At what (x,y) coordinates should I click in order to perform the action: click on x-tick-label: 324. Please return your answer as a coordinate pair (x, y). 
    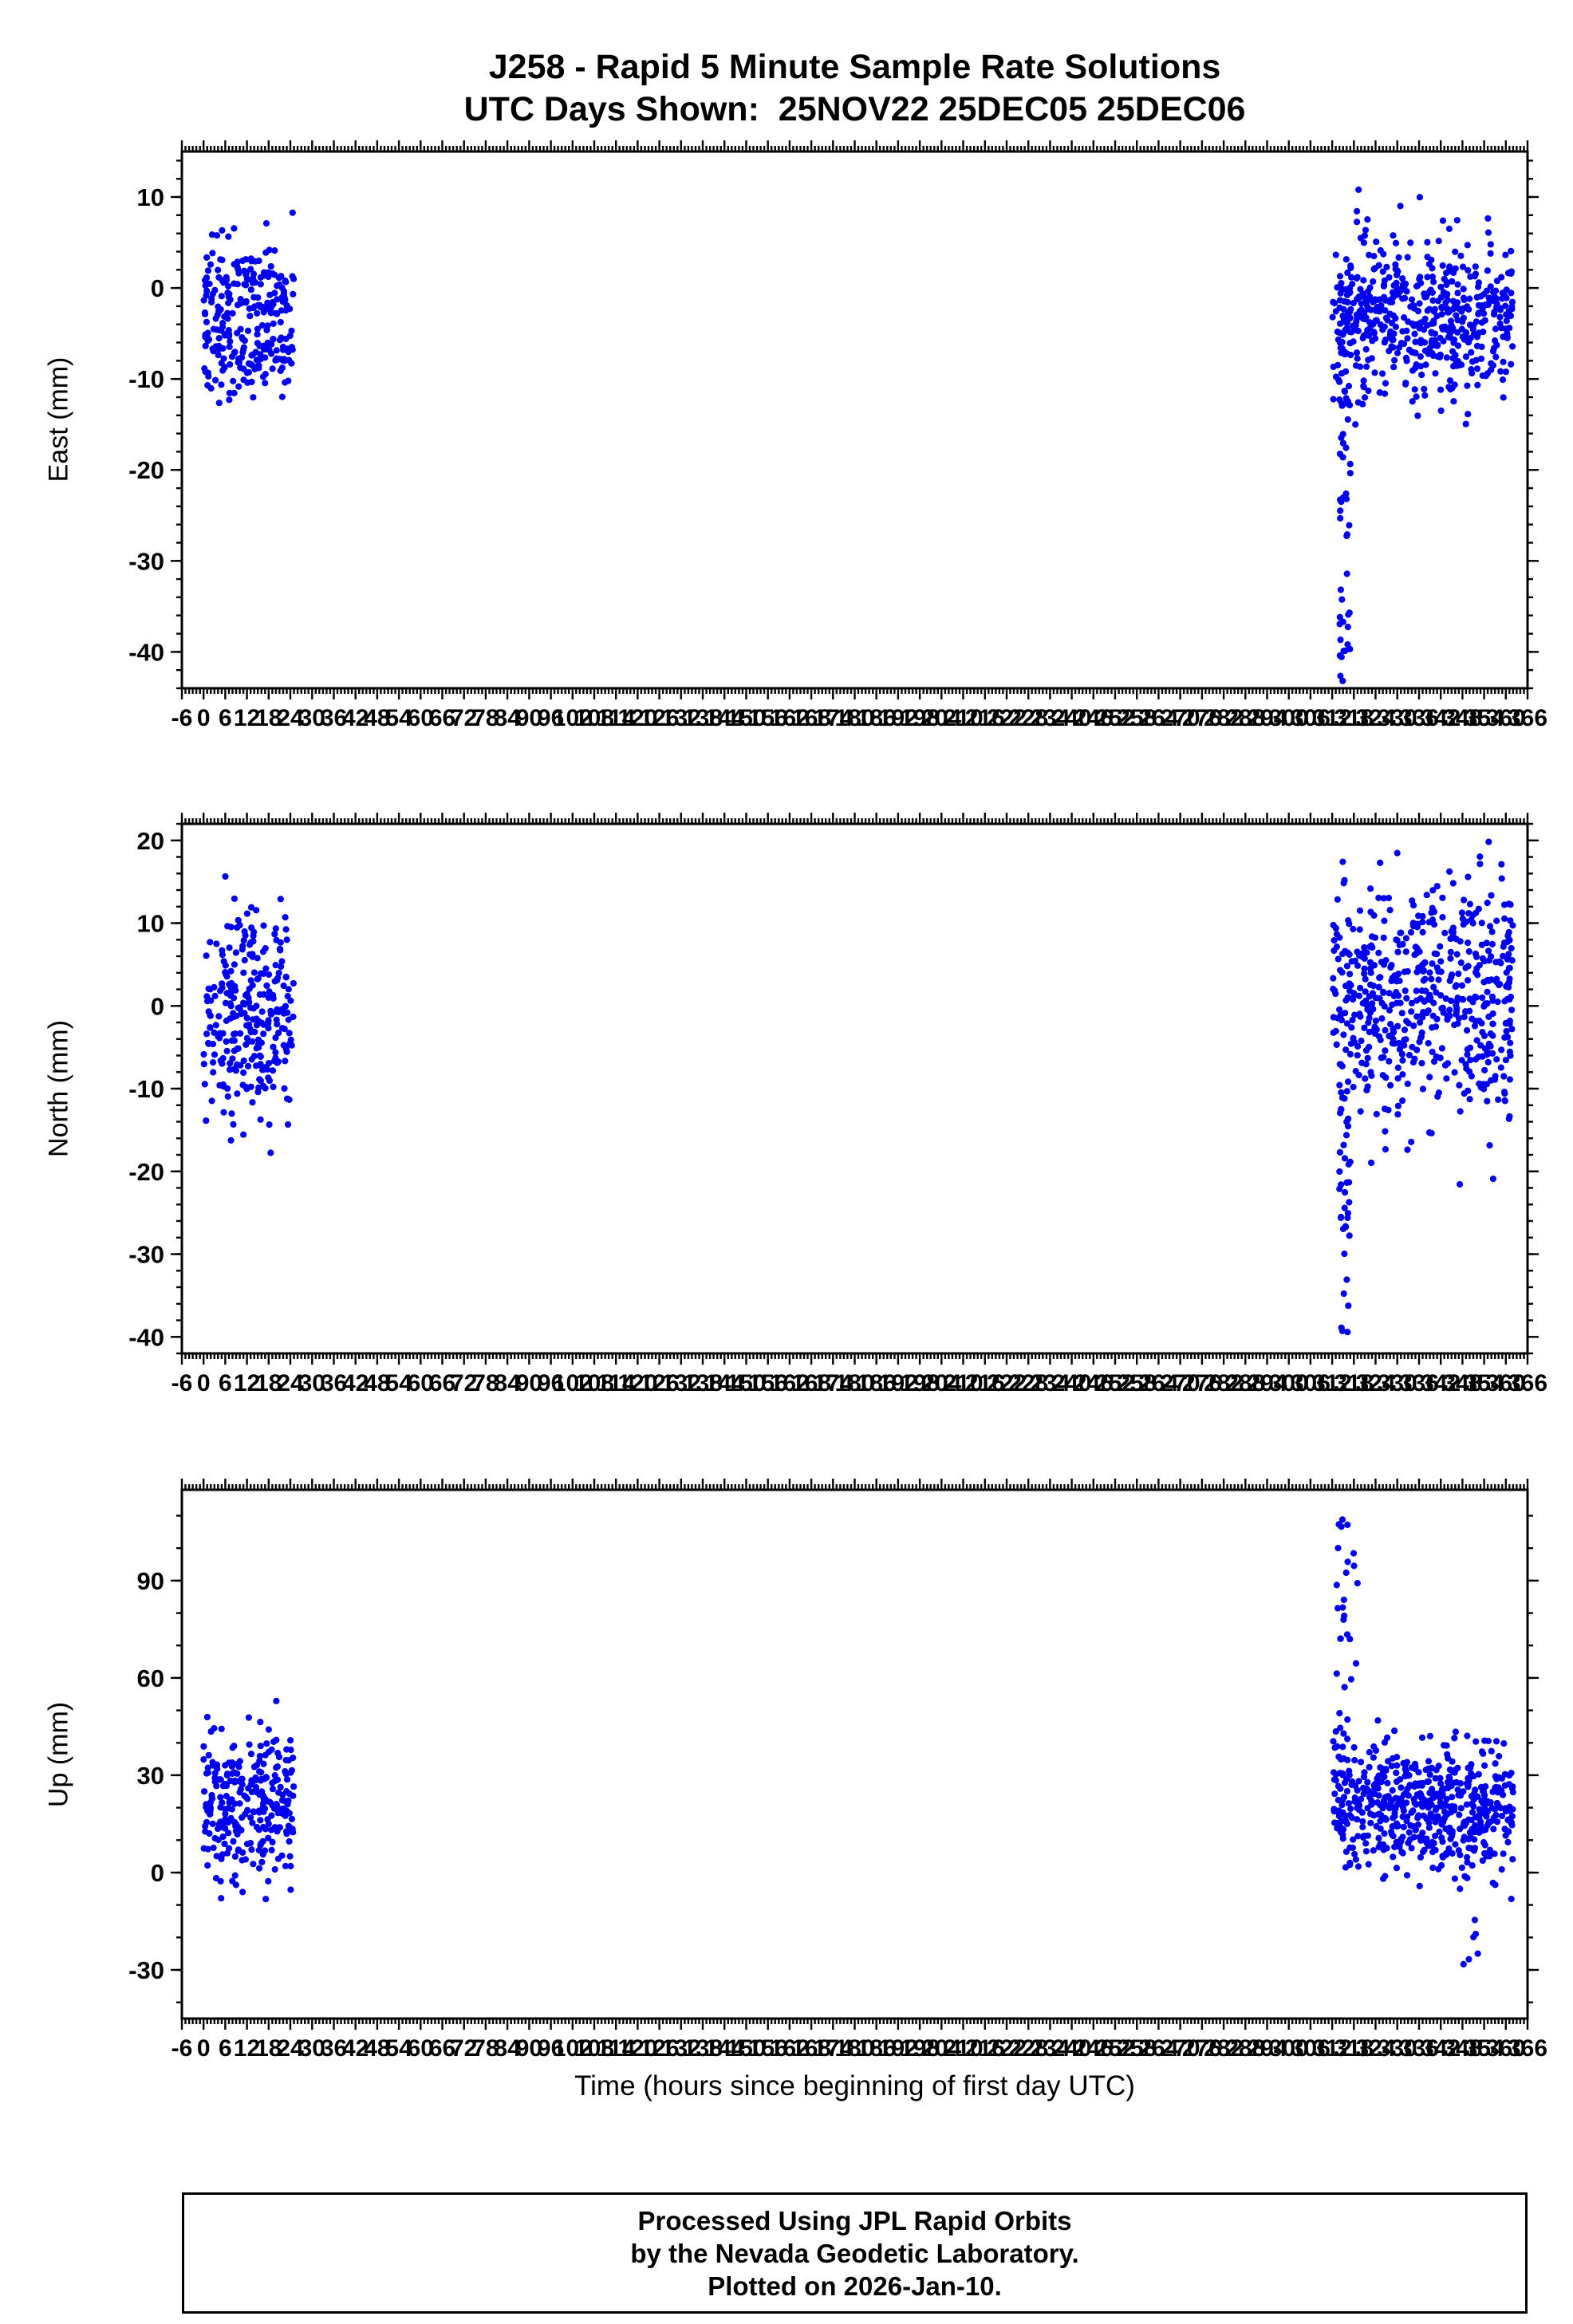
    Looking at the image, I should click on (1375, 1383).